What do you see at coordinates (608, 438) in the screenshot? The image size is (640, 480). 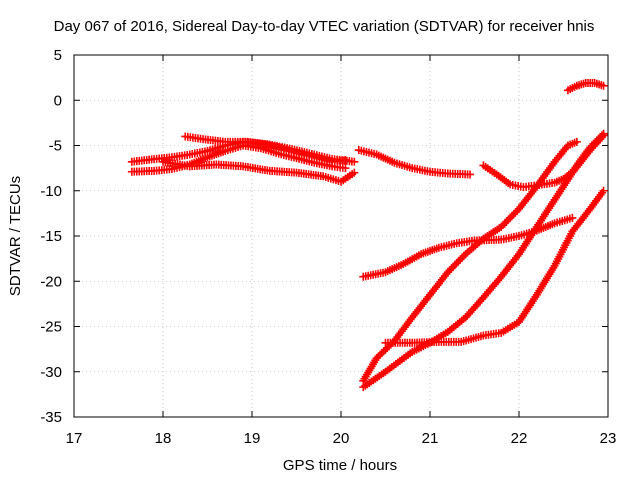 I see `x-tick-label: 23` at bounding box center [608, 438].